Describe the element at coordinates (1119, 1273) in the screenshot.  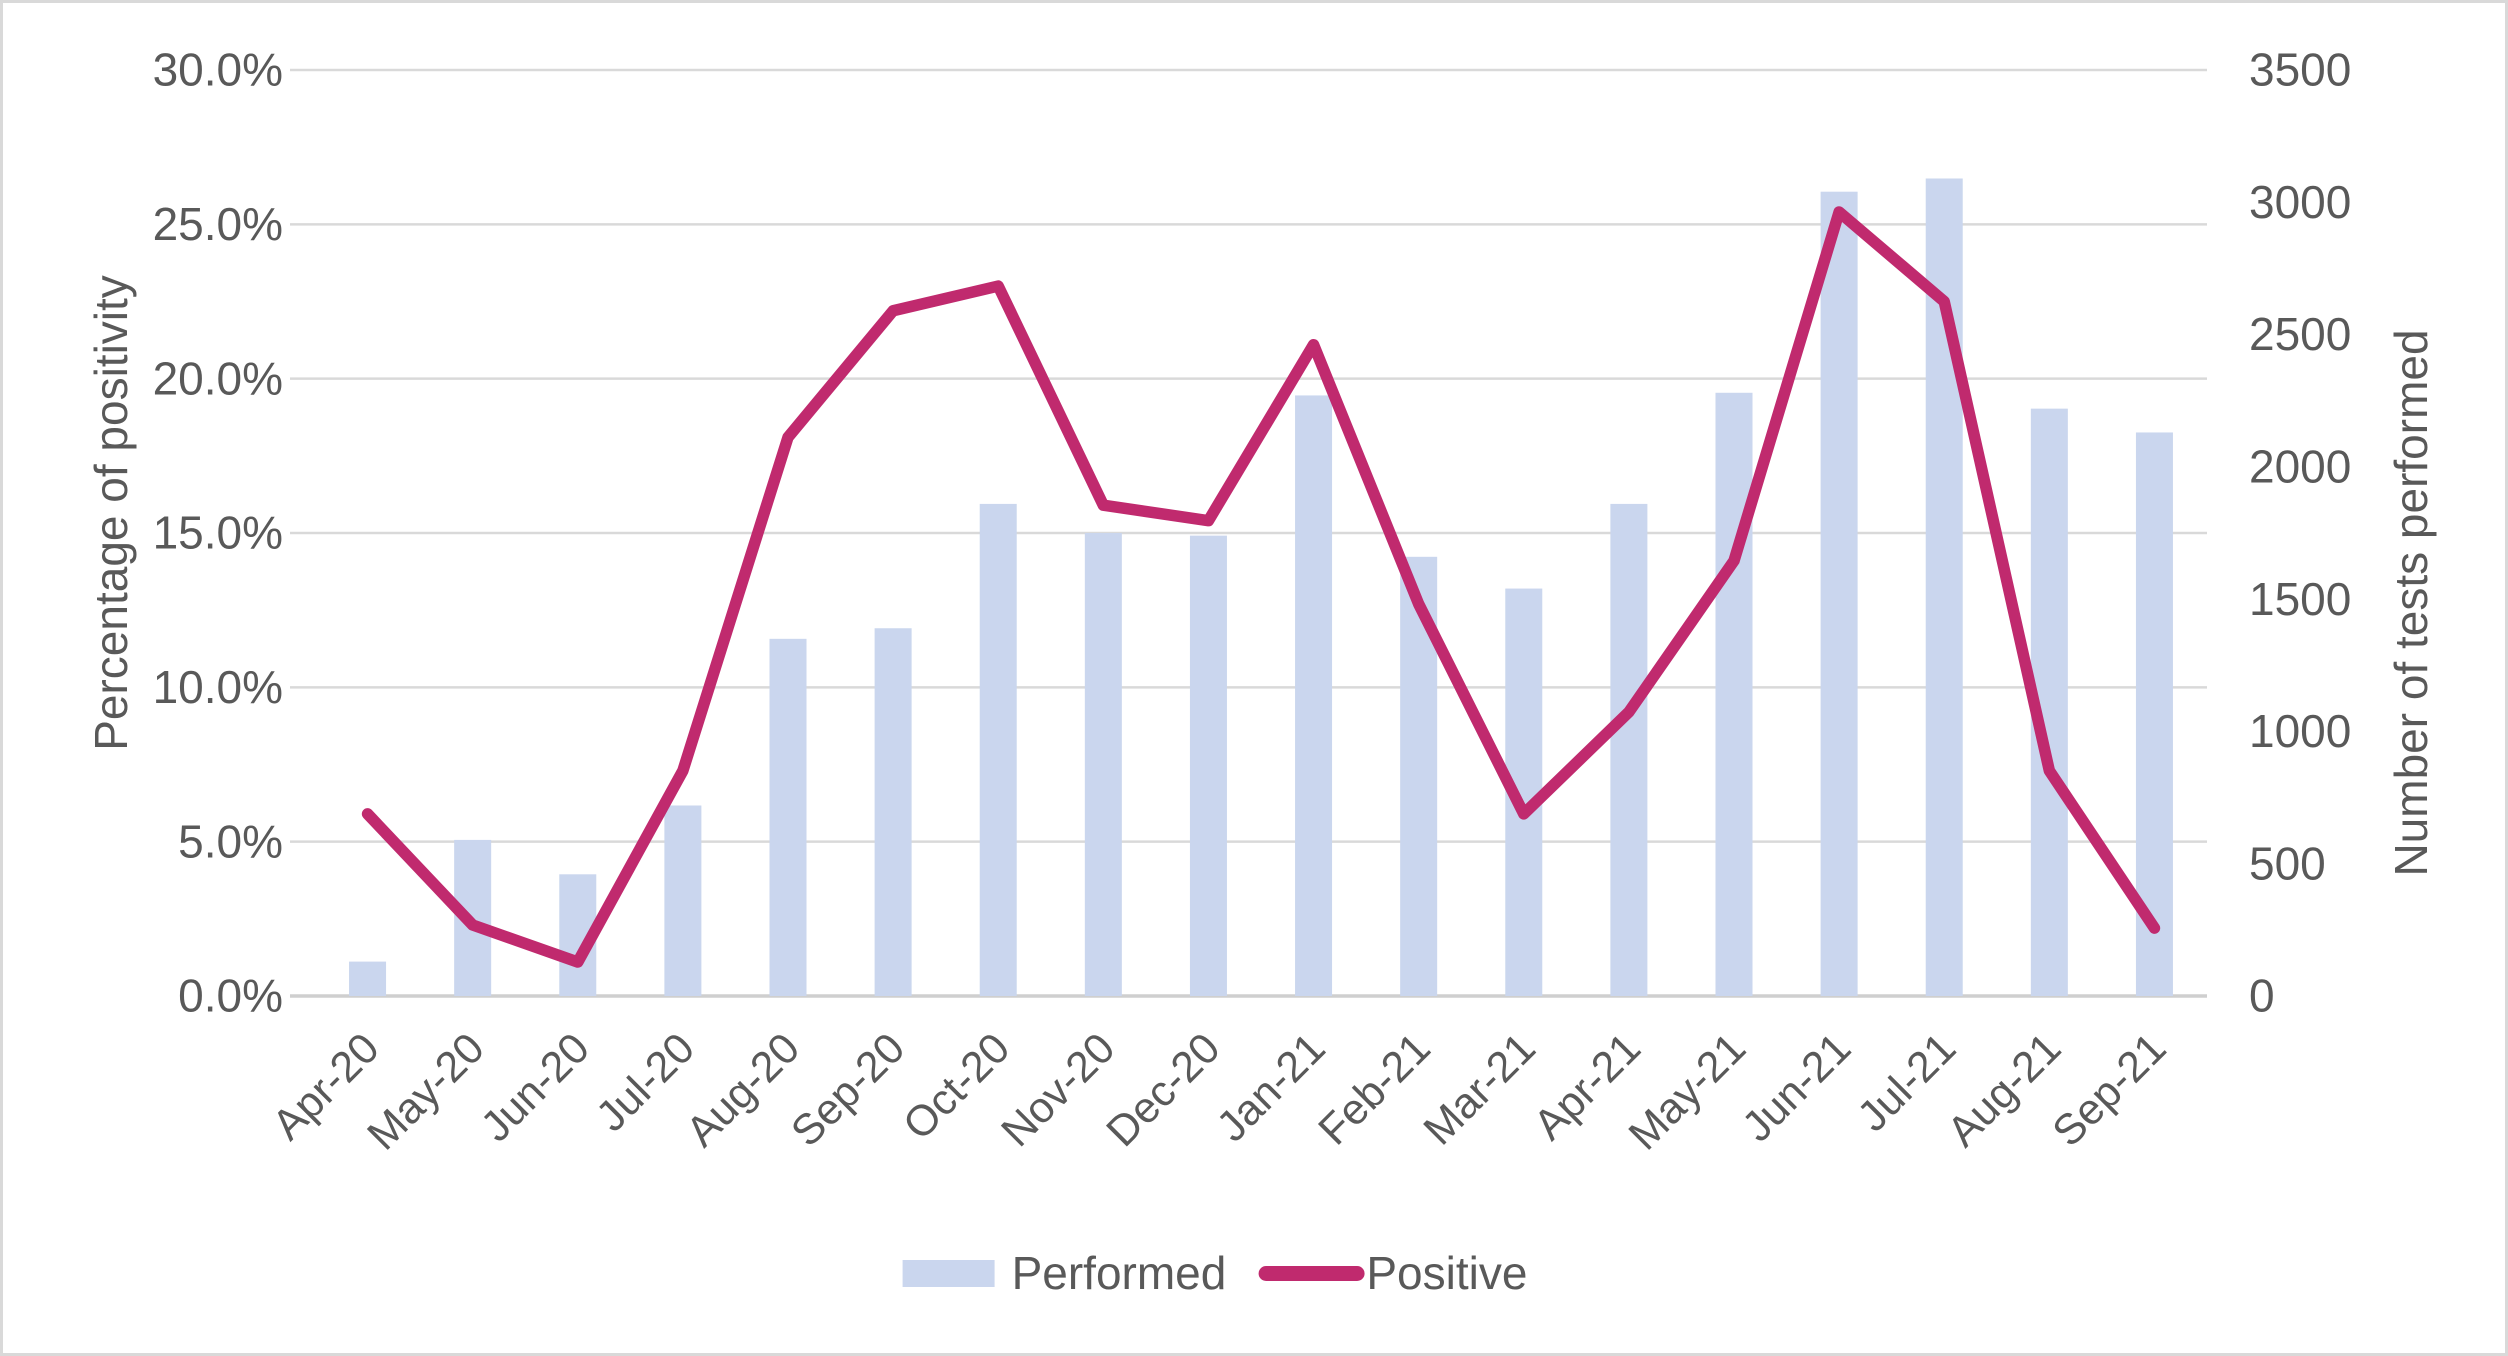
I see `legend-label-performed: Performed` at that location.